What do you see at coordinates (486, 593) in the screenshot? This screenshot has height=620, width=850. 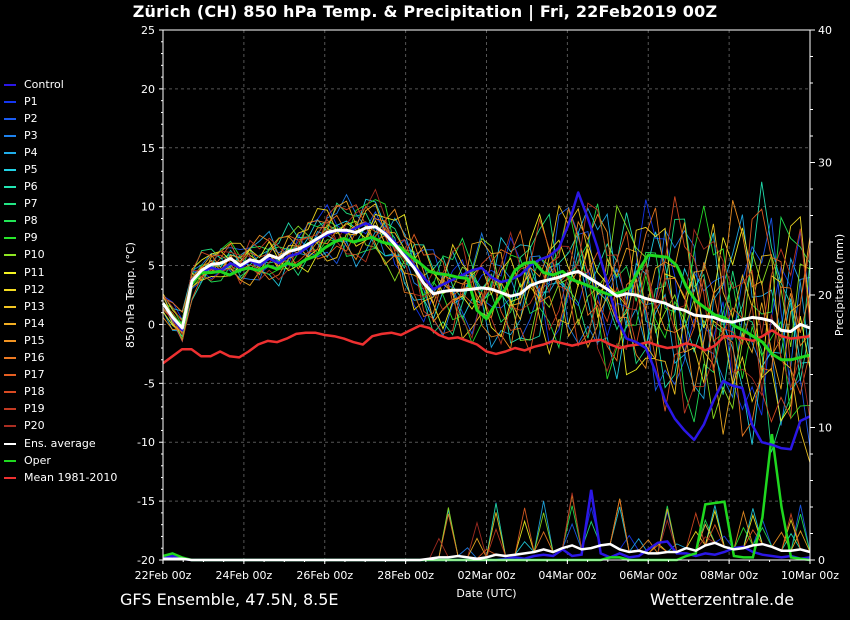 I see `x-axis-label: Date (UTC)` at bounding box center [486, 593].